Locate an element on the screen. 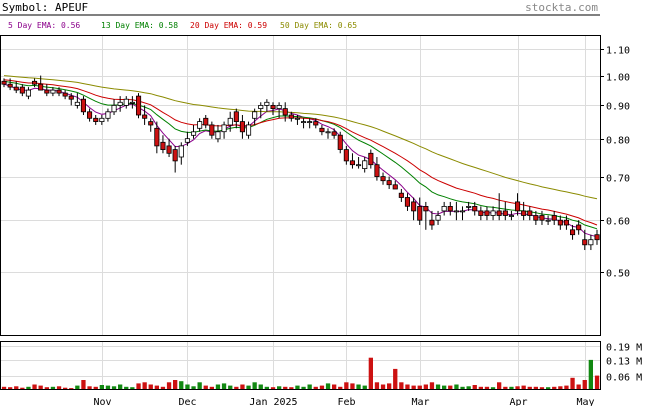  price-tick-label: 1.00 is located at coordinates (618, 78).